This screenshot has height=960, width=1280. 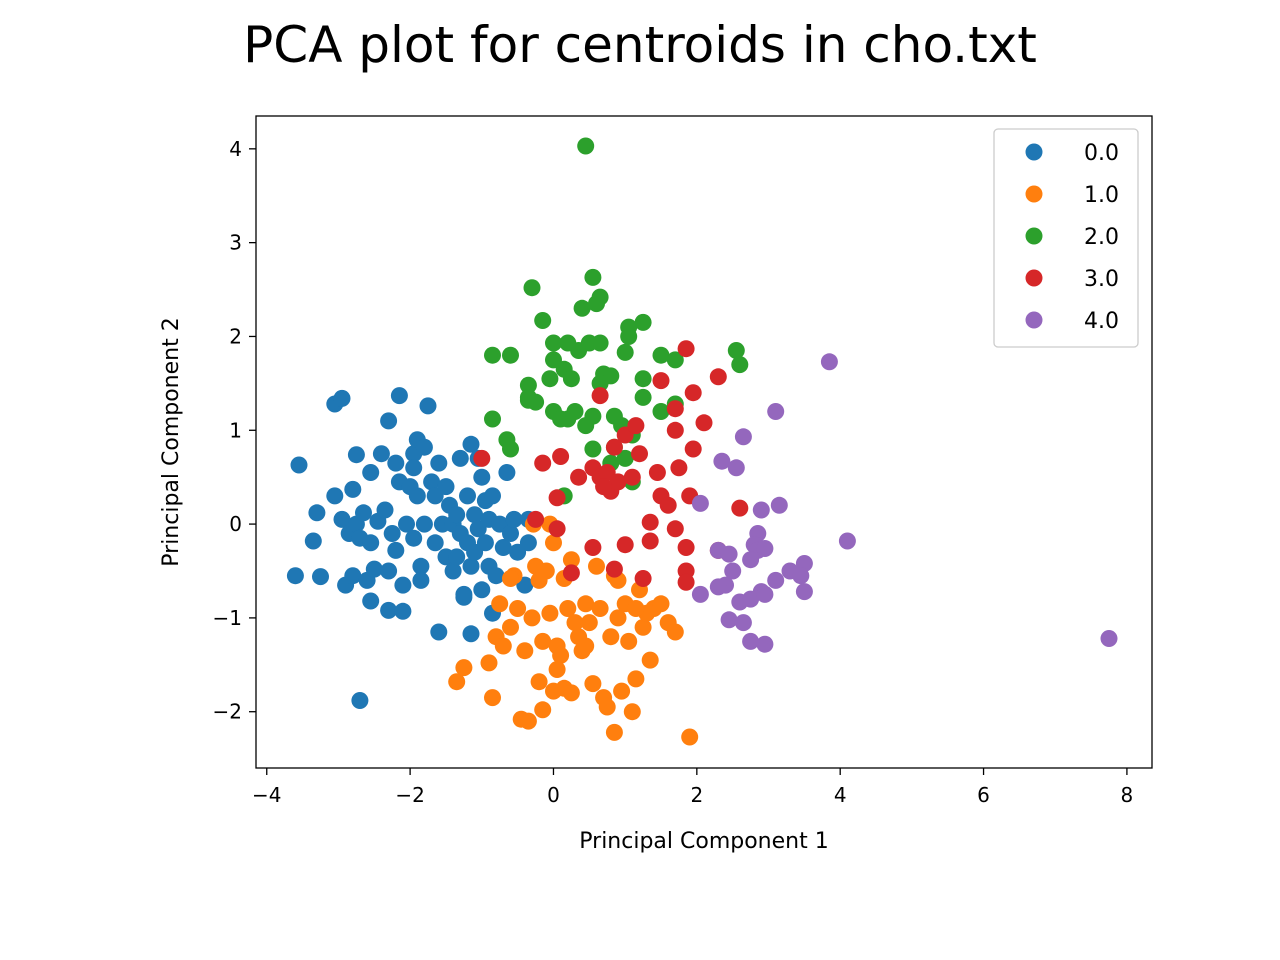 I want to click on x-tick-label: 8, so click(x=1127, y=795).